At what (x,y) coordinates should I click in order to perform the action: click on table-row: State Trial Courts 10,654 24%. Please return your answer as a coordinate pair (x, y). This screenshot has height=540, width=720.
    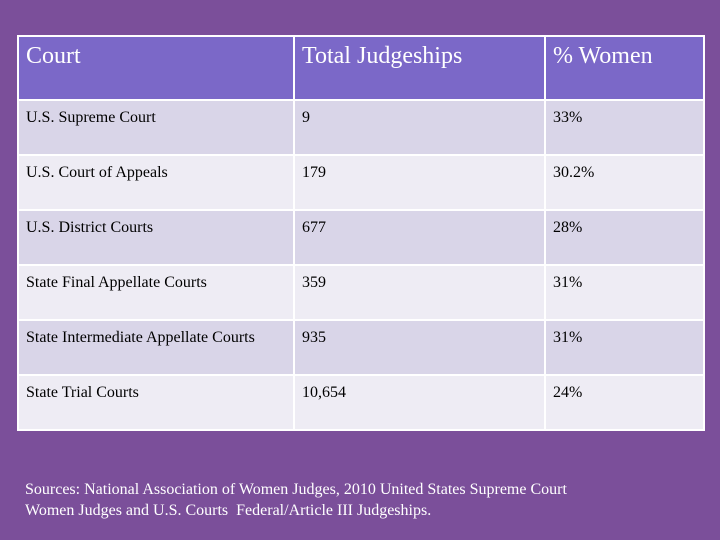
    Looking at the image, I should click on (361, 402).